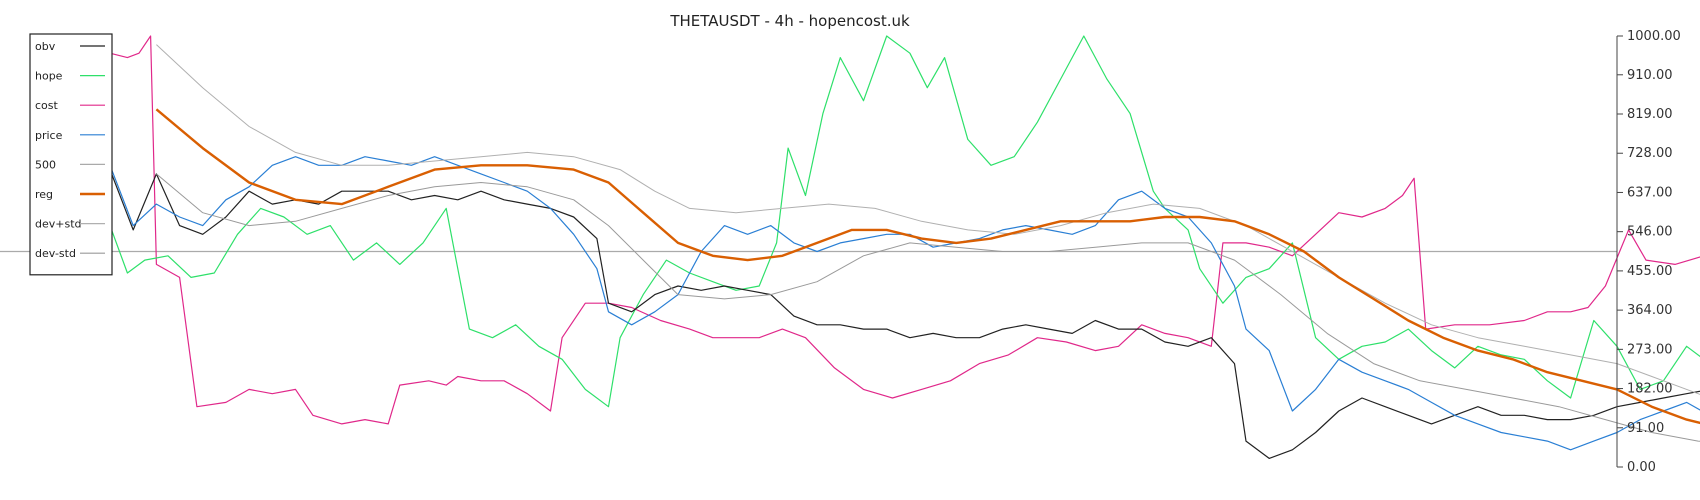  What do you see at coordinates (1654, 36) in the screenshot?
I see `y-tick-label: 1000.00` at bounding box center [1654, 36].